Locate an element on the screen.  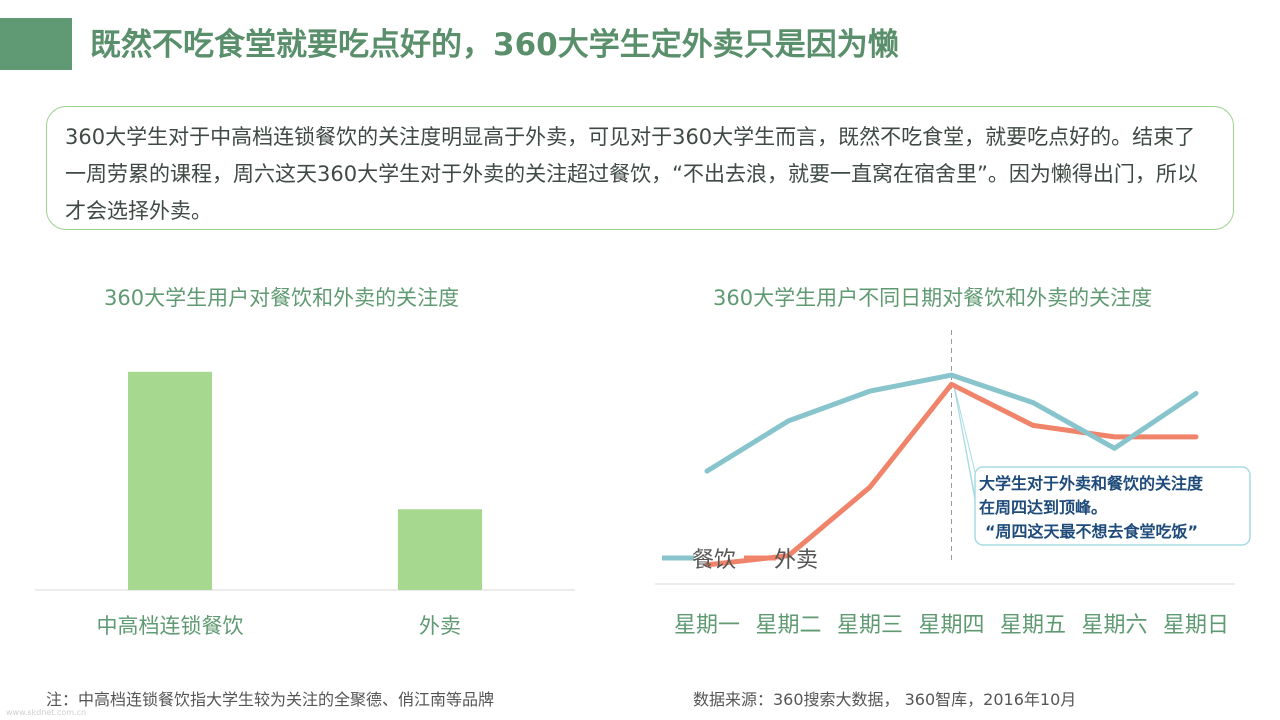
watermark: www.skdnet.com.cn is located at coordinates (46, 712).